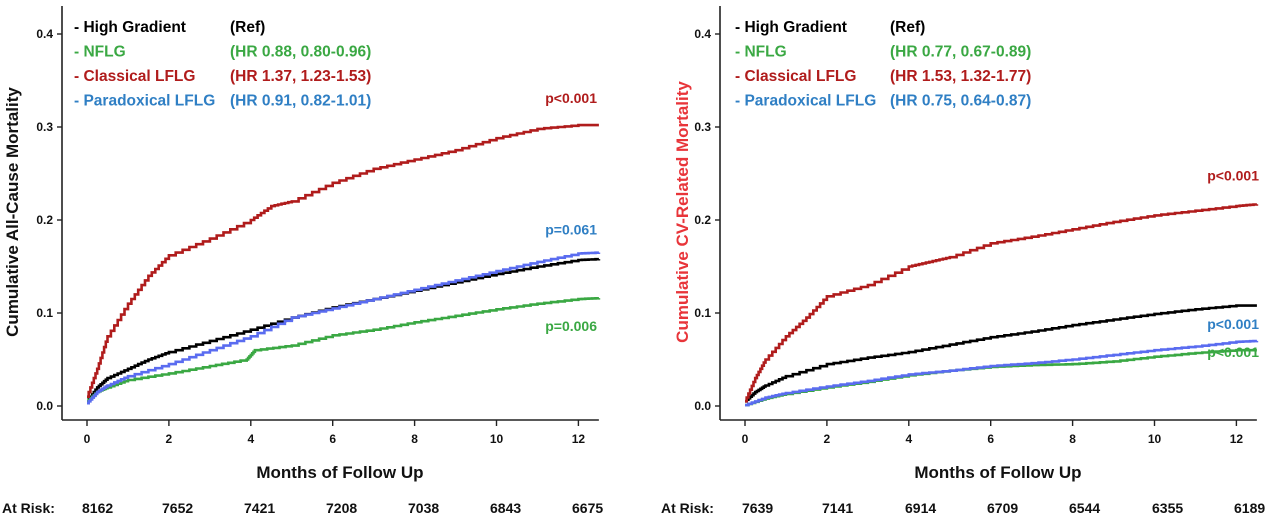 Image resolution: width=1267 pixels, height=521 pixels. I want to click on at-risk-count: 6544, so click(1084, 508).